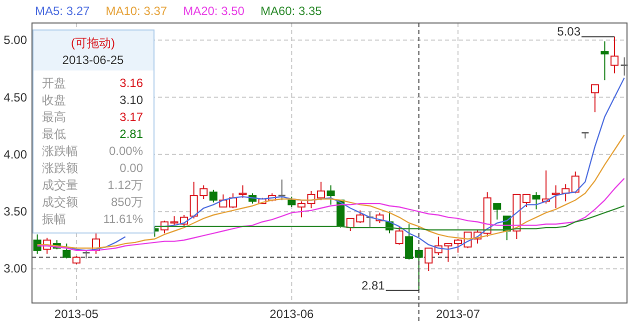 Image resolution: width=635 pixels, height=324 pixels. I want to click on annotation: (可拖动), so click(93, 43).